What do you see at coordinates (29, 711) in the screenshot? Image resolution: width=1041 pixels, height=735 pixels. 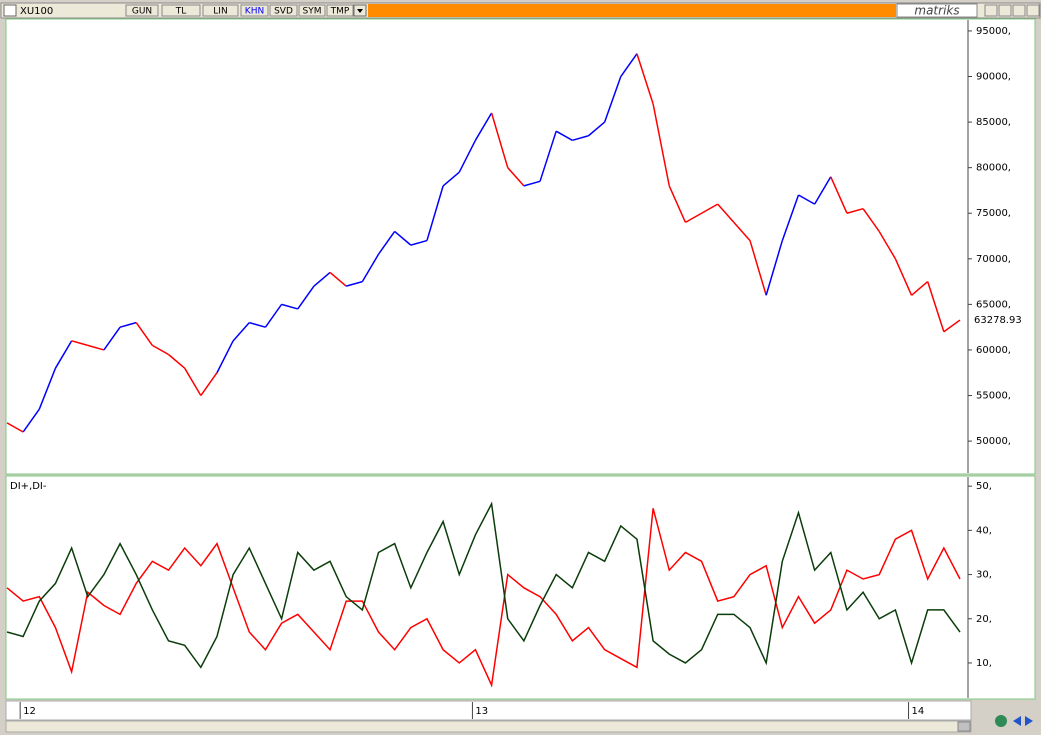 I see `x-tick-label: 12` at bounding box center [29, 711].